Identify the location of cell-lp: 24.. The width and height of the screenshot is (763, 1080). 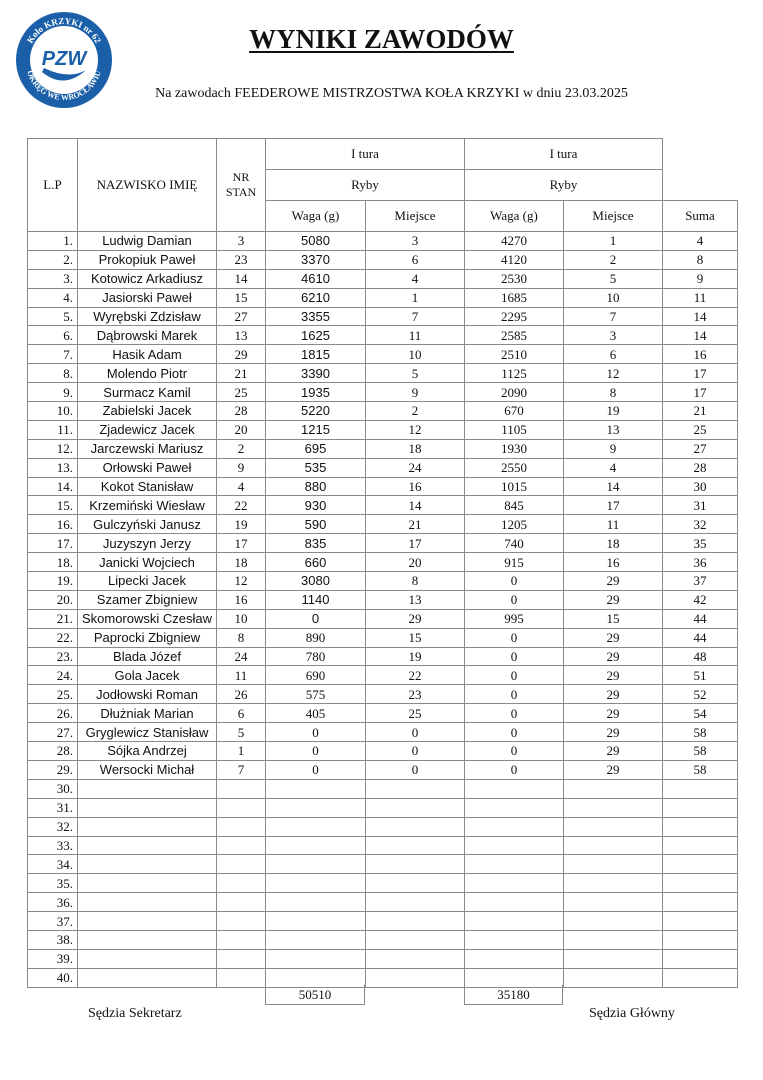
(52, 675).